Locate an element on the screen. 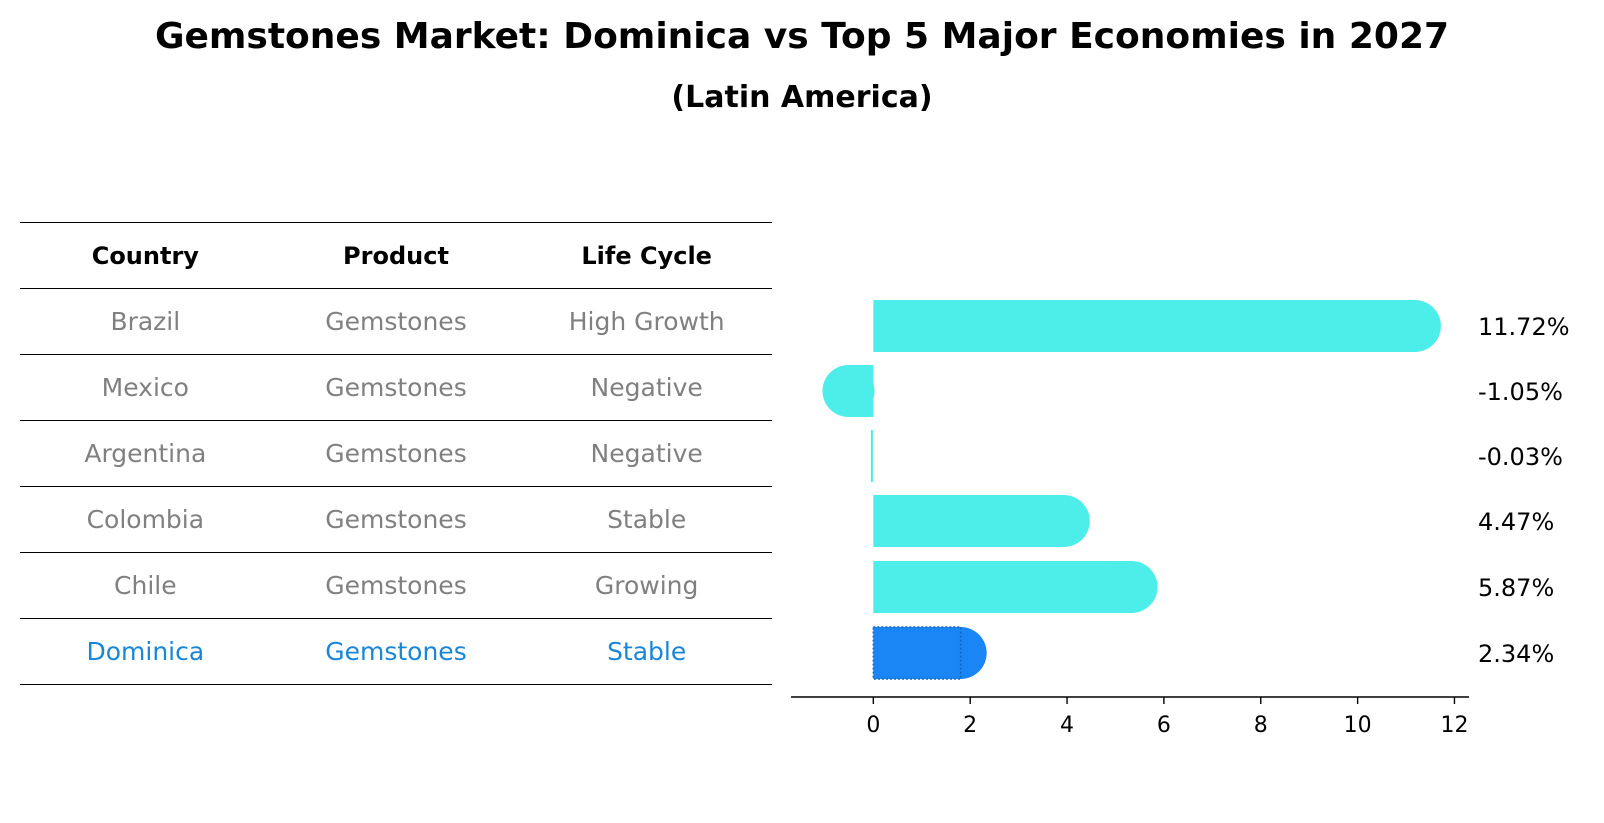 The width and height of the screenshot is (1604, 823). cell-country: Dominica is located at coordinates (145, 651).